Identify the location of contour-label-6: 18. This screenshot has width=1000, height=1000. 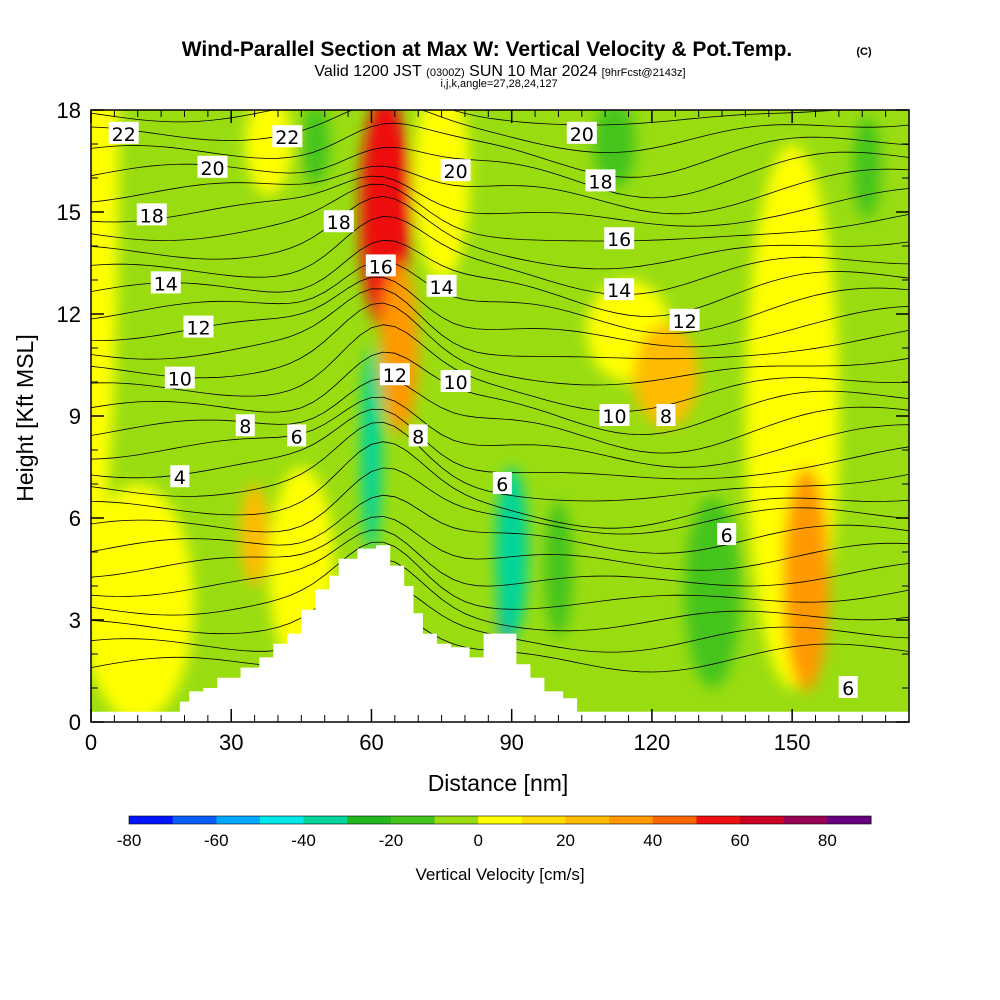
(338, 222).